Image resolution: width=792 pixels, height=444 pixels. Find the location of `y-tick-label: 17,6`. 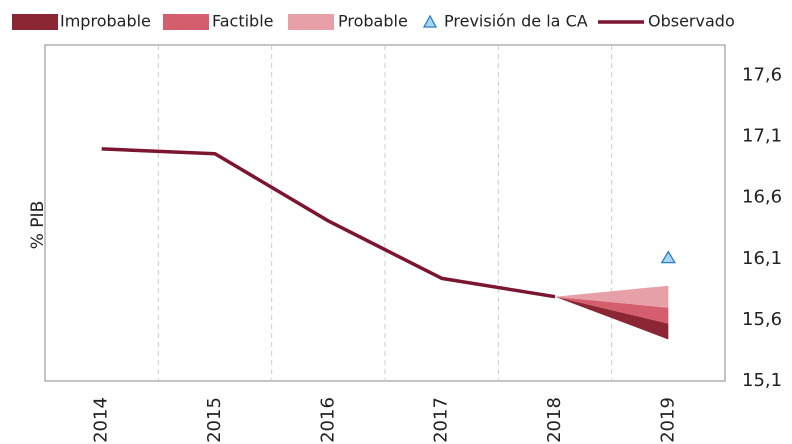

y-tick-label: 17,6 is located at coordinates (762, 75).